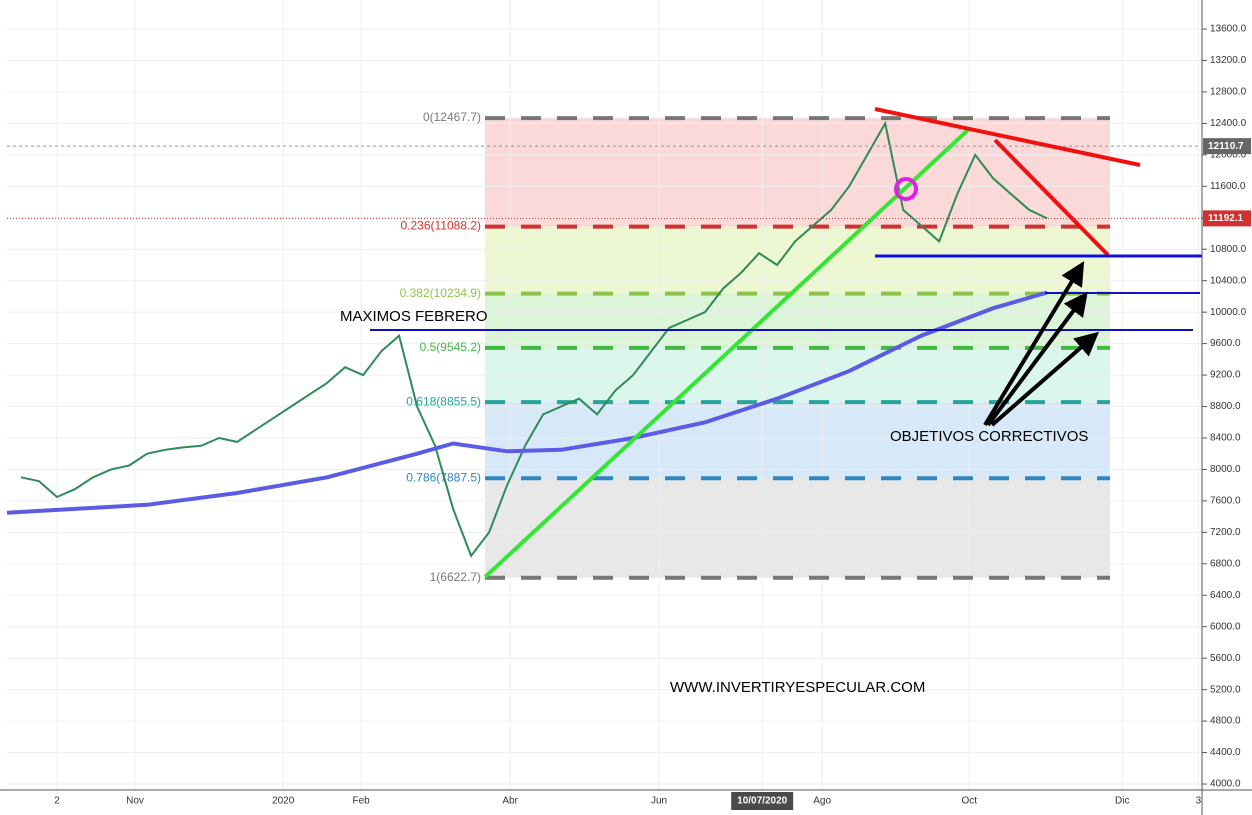 This screenshot has width=1252, height=815. Describe the element at coordinates (1122, 801) in the screenshot. I see `x-tick-label: Dic` at that location.